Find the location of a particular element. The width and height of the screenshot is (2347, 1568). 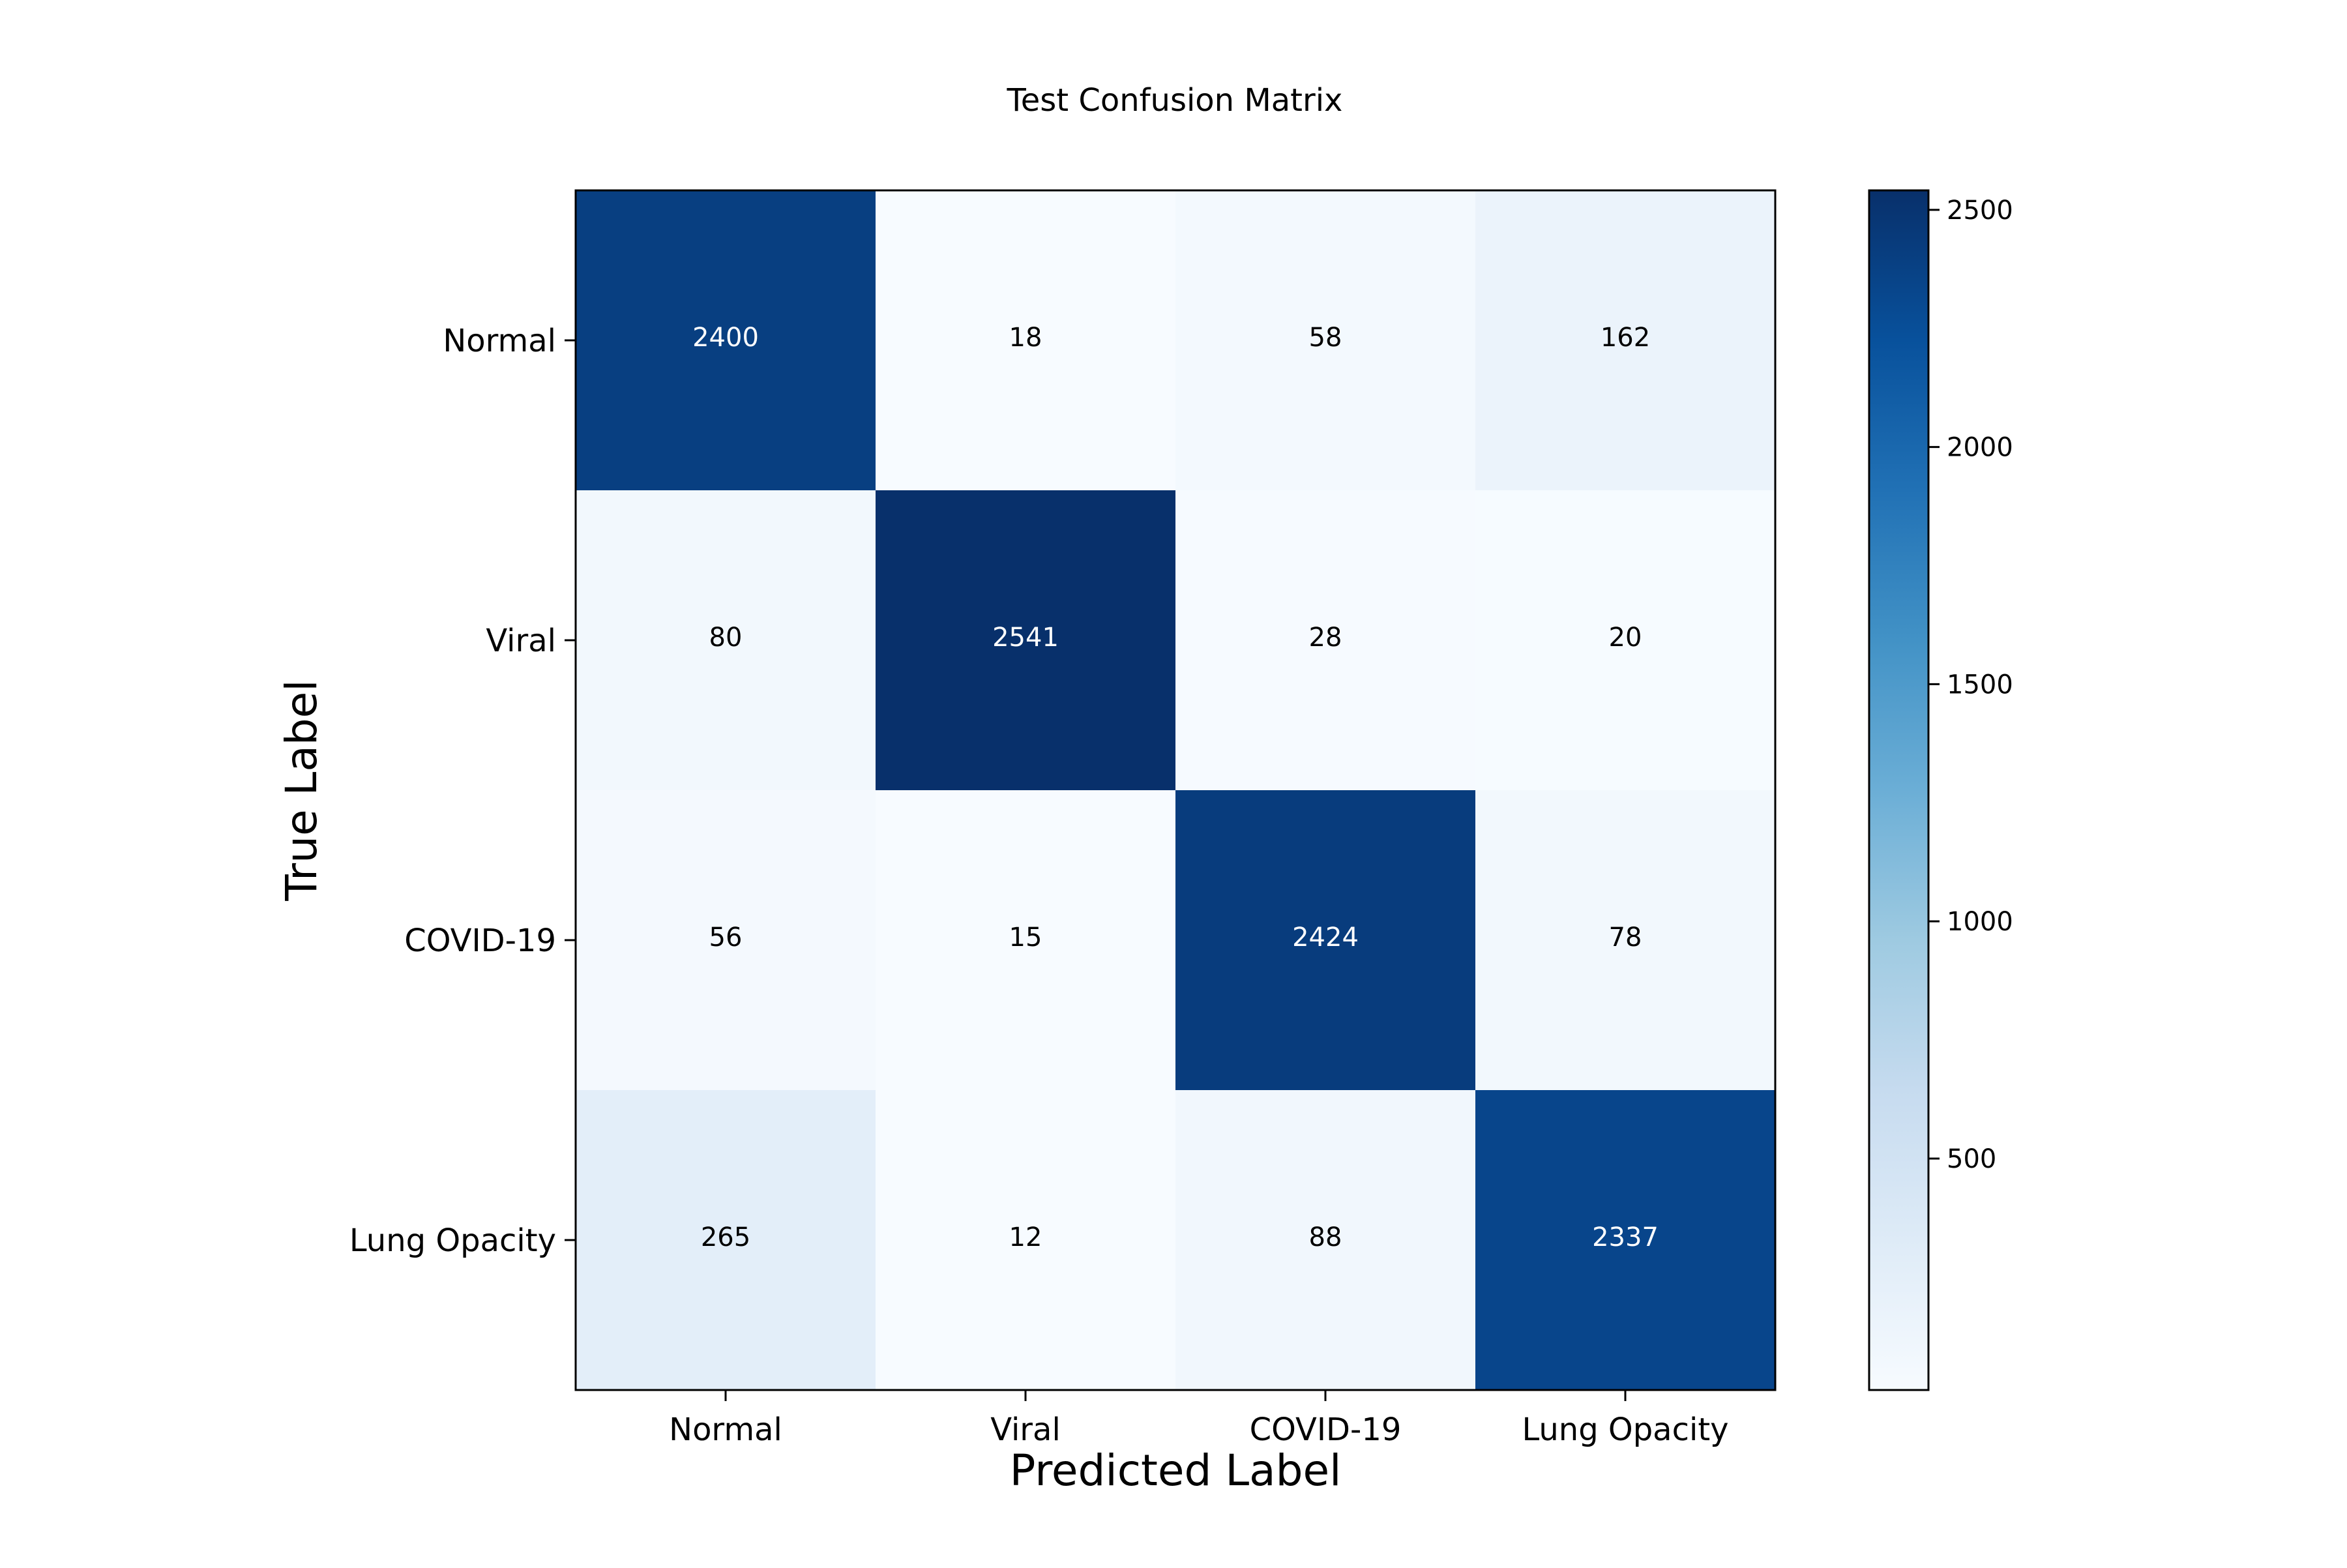

cell-value-label: 2541 is located at coordinates (1025, 638).